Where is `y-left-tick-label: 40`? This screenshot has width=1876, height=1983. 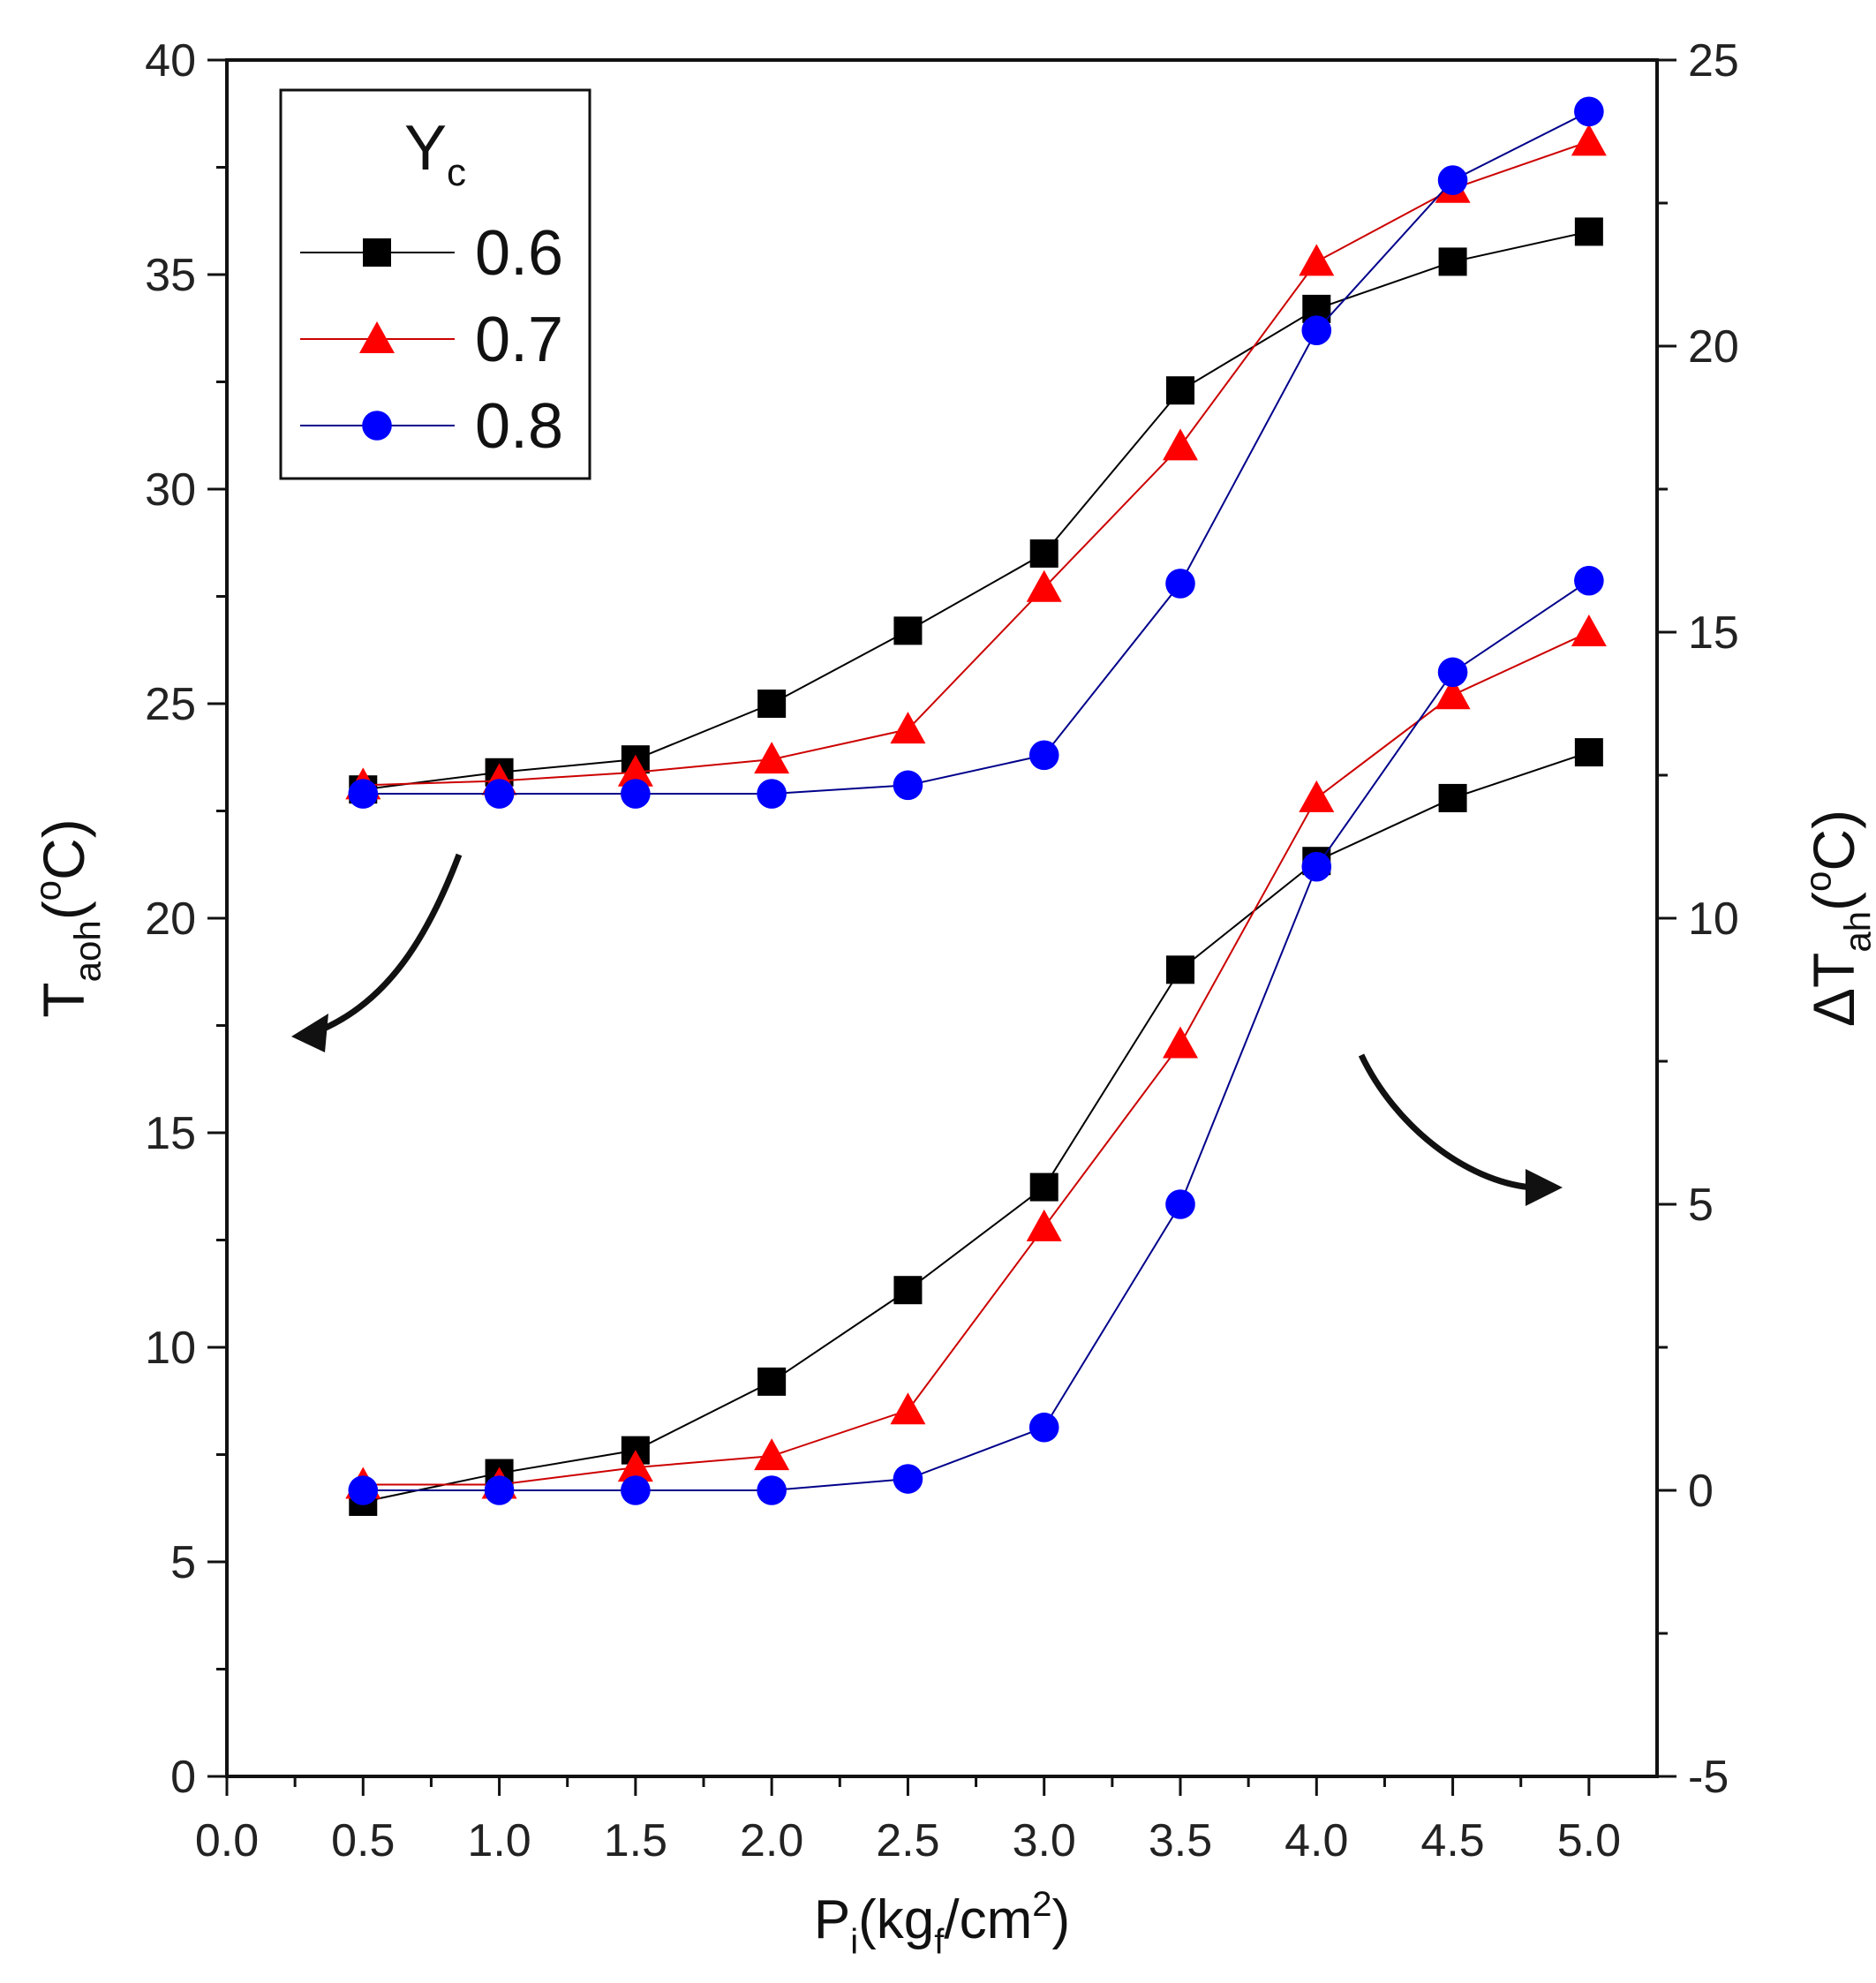 y-left-tick-label: 40 is located at coordinates (170, 61).